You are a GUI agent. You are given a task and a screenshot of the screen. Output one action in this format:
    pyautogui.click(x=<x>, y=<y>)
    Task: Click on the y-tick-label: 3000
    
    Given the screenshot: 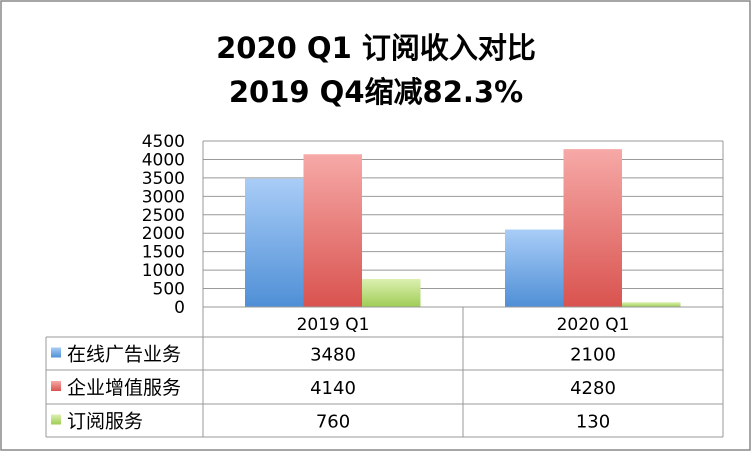 What is the action you would take?
    pyautogui.click(x=163, y=197)
    